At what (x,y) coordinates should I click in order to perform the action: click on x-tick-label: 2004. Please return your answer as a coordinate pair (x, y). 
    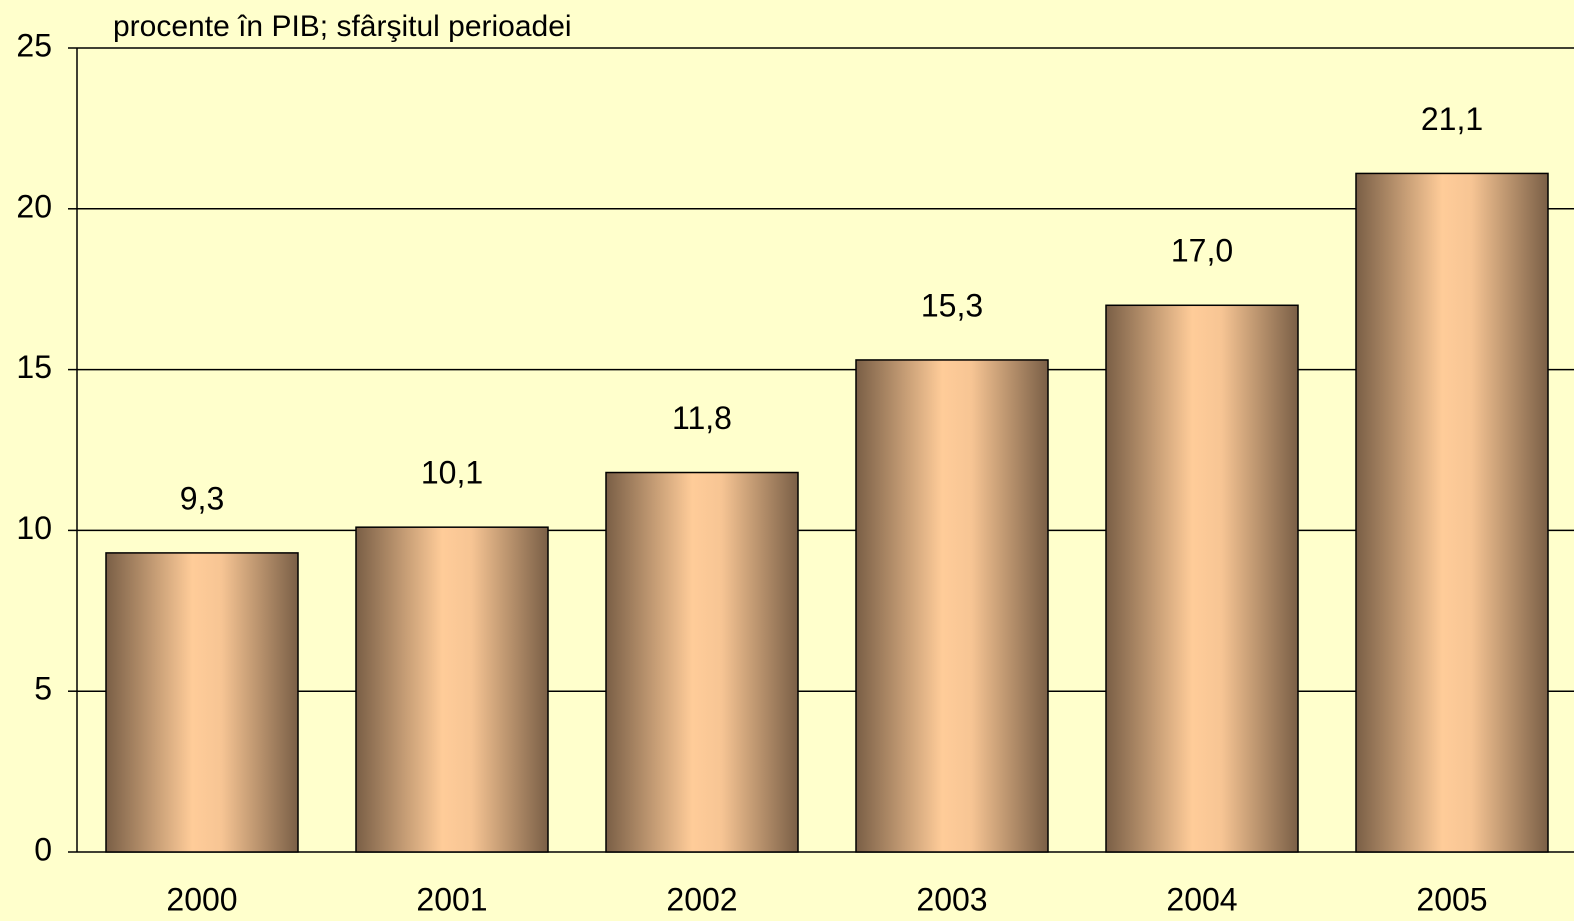
    Looking at the image, I should click on (1201, 899).